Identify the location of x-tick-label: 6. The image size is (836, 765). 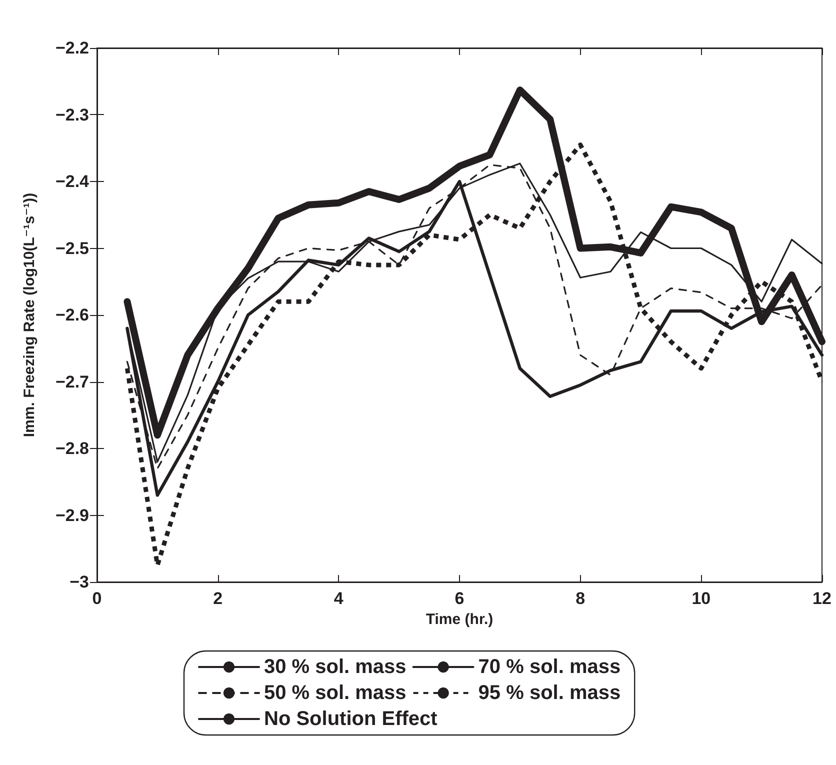
(459, 598).